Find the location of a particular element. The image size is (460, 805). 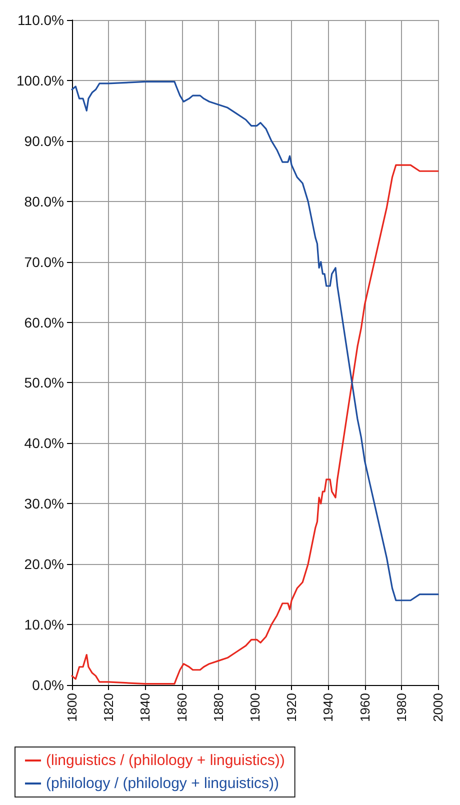

x-tick-label: 1960 is located at coordinates (364, 707).